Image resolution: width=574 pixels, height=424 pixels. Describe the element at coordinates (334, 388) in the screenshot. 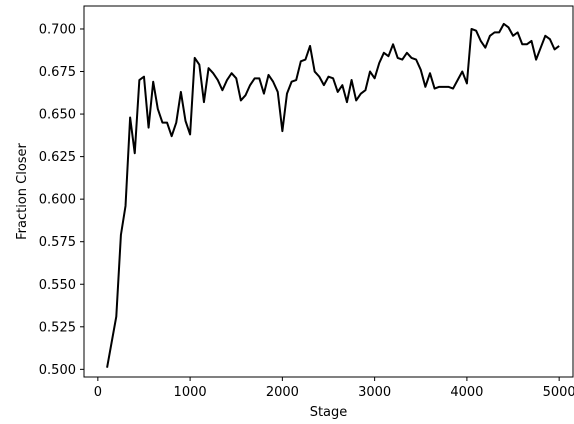

I see `x-axis-ticks: 0 1000 2000 3000 4000 5000` at that location.